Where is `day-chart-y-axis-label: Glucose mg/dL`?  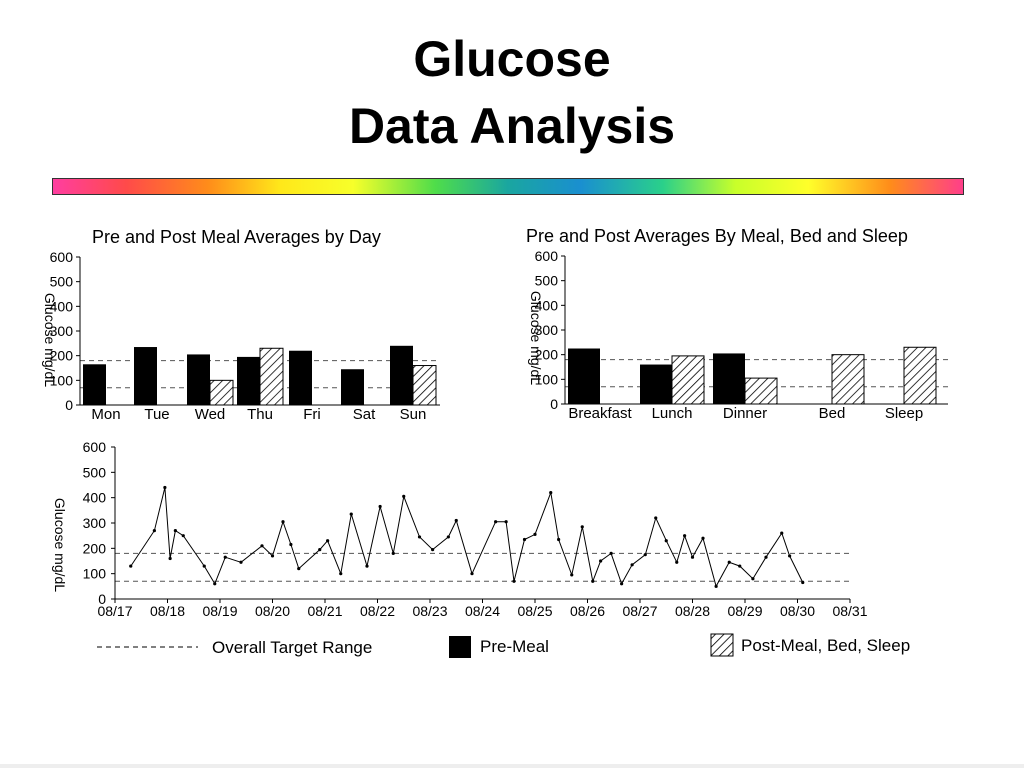
day-chart-y-axis-label: Glucose mg/dL is located at coordinates (50, 340).